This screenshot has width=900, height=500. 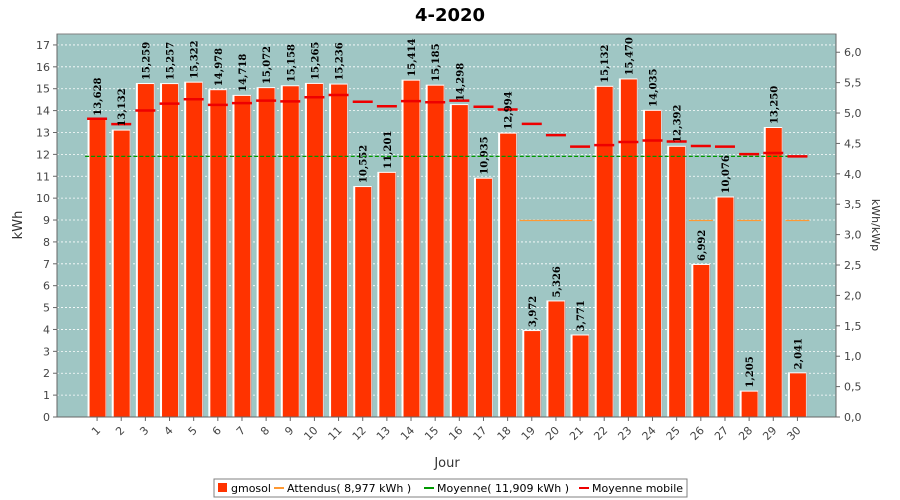 I want to click on y-tick-label: 4, so click(x=46, y=329).